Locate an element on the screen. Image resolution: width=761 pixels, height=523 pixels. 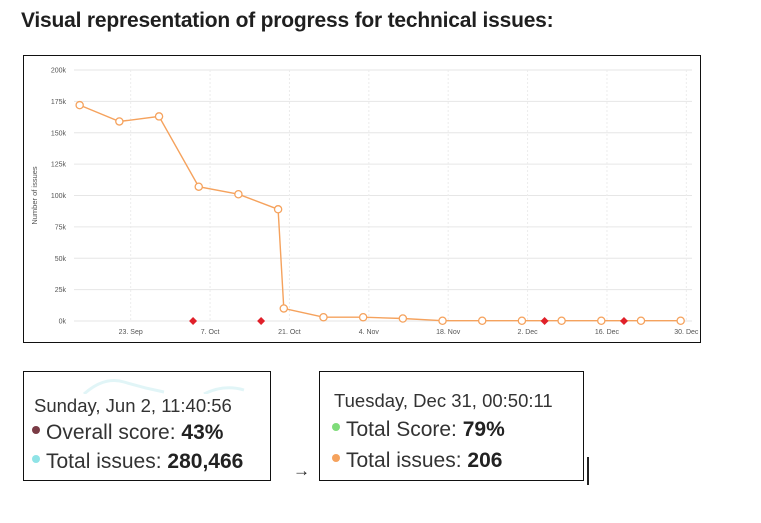
text-cursor is located at coordinates (588, 471).